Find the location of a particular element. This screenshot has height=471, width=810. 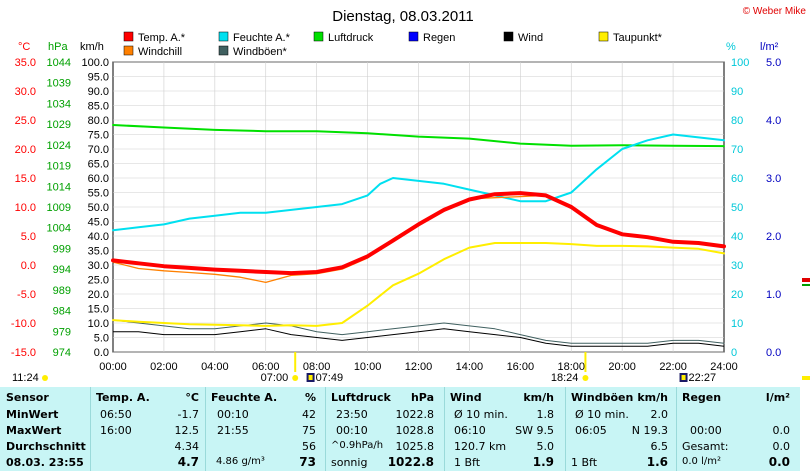

hum-max-value: 75 is located at coordinates (309, 430).